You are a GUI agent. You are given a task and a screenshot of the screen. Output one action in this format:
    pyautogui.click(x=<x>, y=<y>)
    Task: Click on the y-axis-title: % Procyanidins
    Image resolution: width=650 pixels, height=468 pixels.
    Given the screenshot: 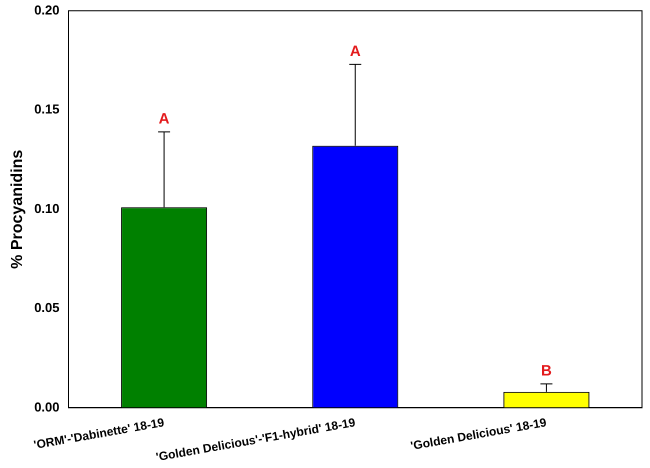 What is the action you would take?
    pyautogui.click(x=17, y=209)
    